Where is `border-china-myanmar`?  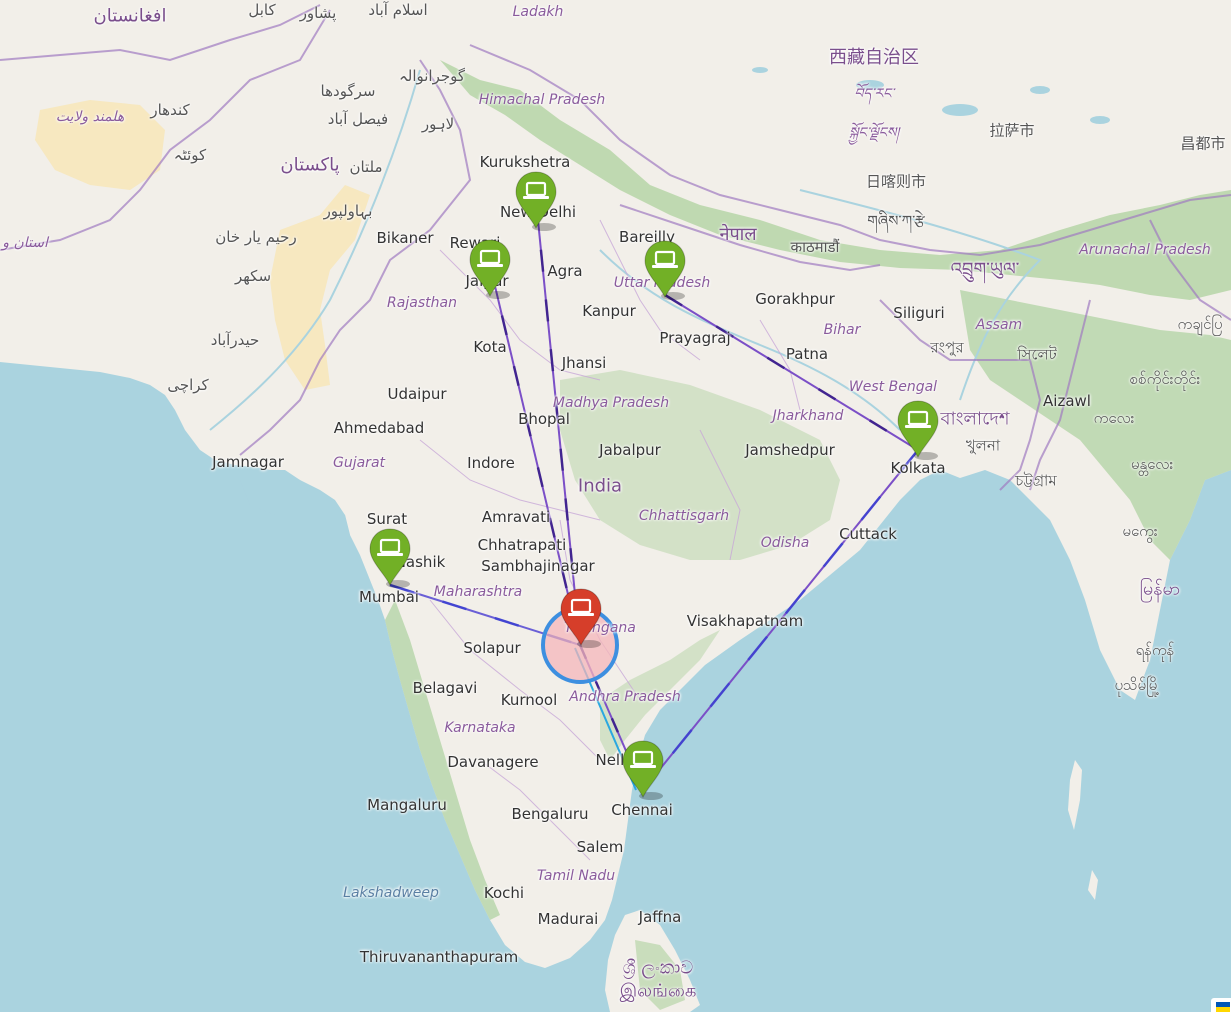 border-china-myanmar is located at coordinates (1190, 270).